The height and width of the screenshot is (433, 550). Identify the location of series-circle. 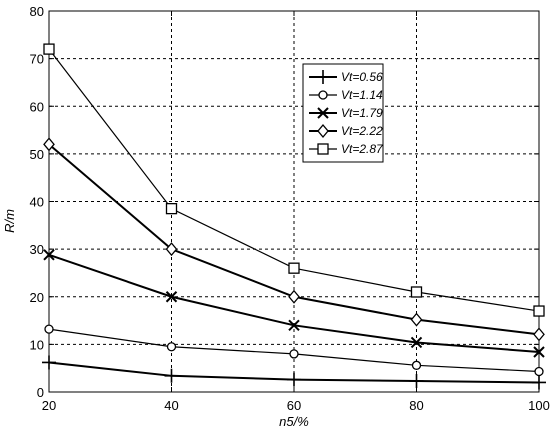
(294, 350).